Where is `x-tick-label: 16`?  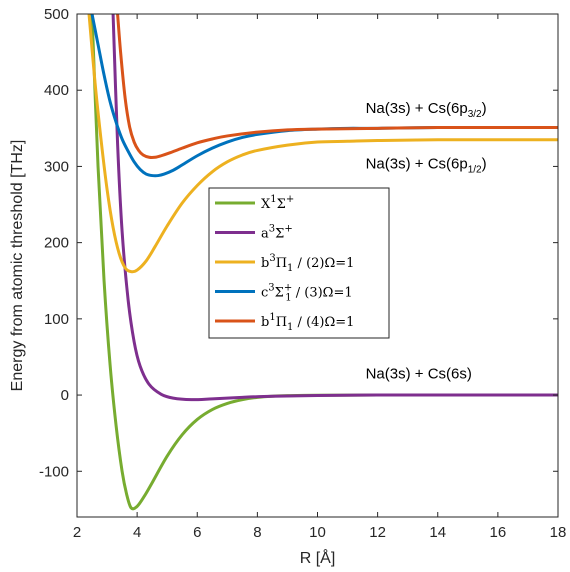
x-tick-label: 16 is located at coordinates (498, 532).